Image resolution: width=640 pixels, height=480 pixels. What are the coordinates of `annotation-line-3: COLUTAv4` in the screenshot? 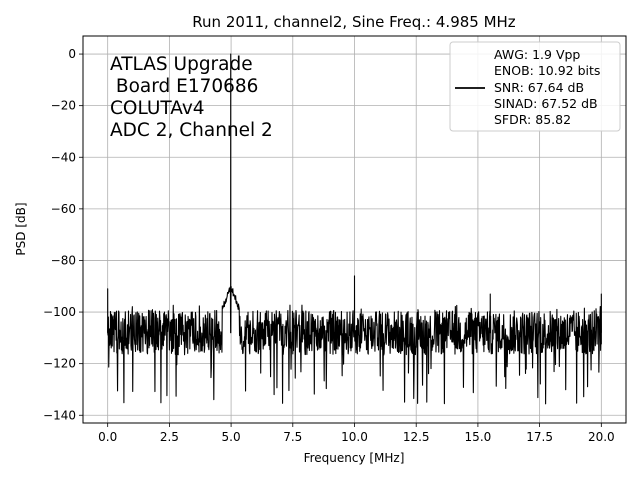 It's located at (157, 108).